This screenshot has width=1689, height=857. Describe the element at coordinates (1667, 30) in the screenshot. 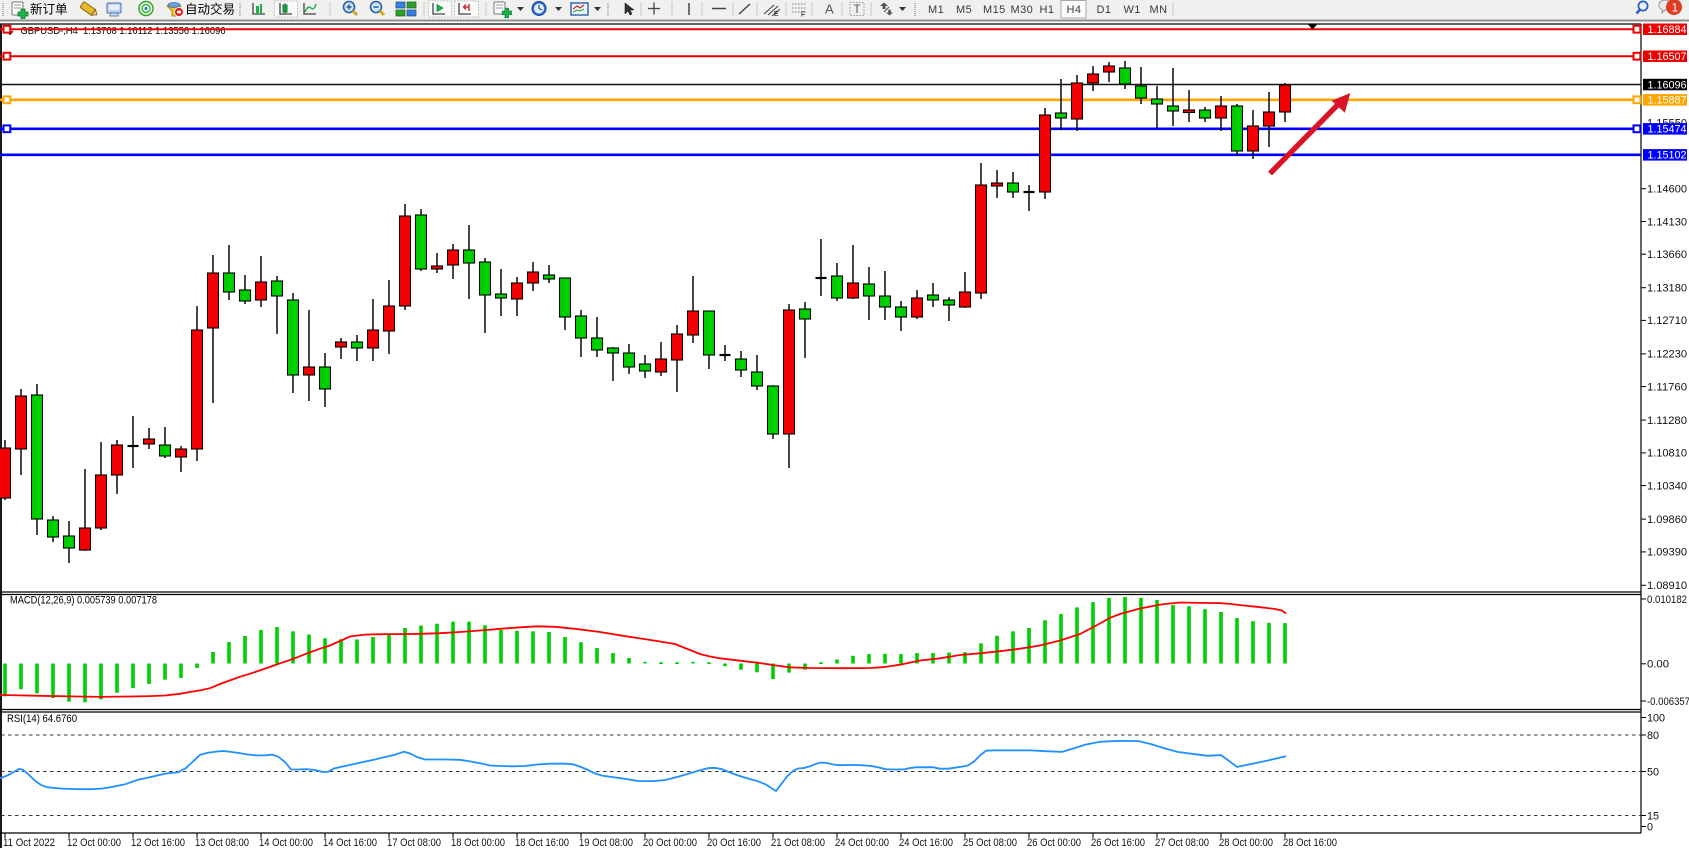

I see `svg-text: 1.16884` at that location.